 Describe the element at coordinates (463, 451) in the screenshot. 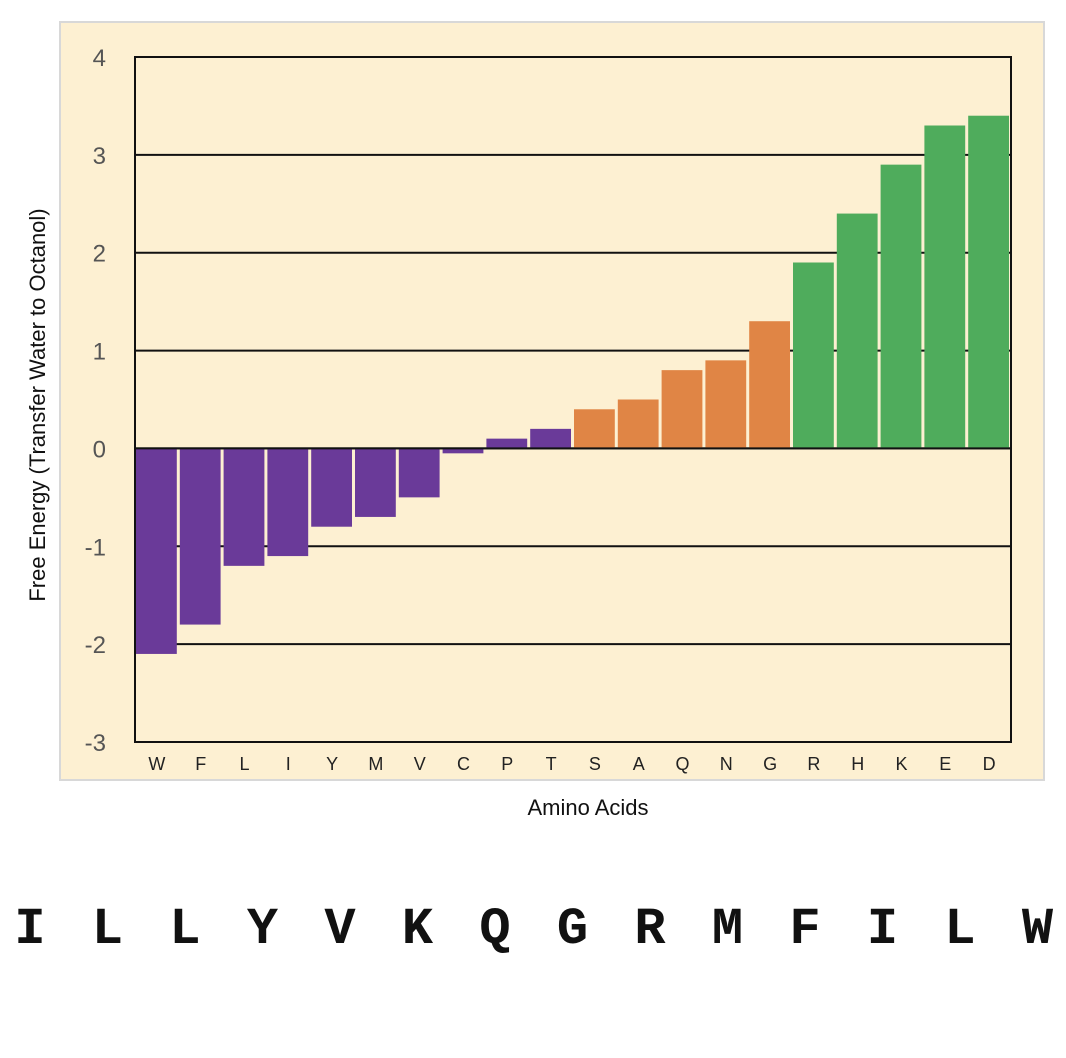

I see `bar-C` at that location.